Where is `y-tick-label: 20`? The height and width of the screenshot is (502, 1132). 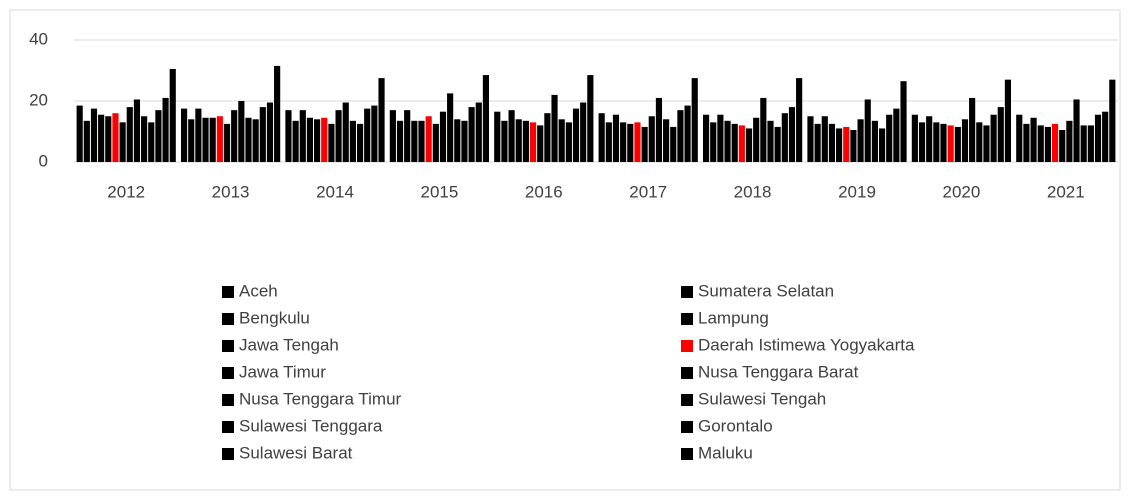
y-tick-label: 20 is located at coordinates (38, 99).